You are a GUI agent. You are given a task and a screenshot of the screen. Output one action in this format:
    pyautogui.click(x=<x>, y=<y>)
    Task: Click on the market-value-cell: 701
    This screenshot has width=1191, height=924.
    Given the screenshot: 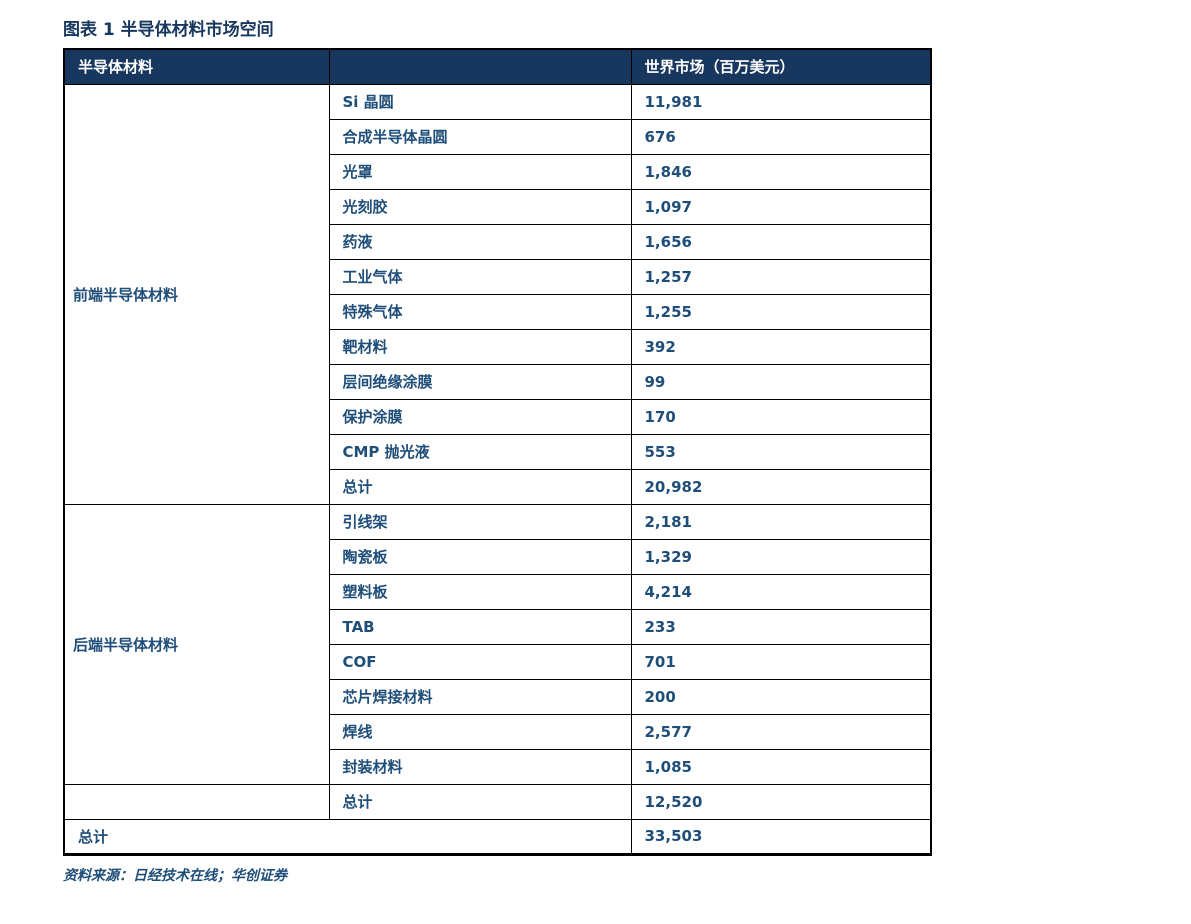 What is the action you would take?
    pyautogui.click(x=781, y=661)
    